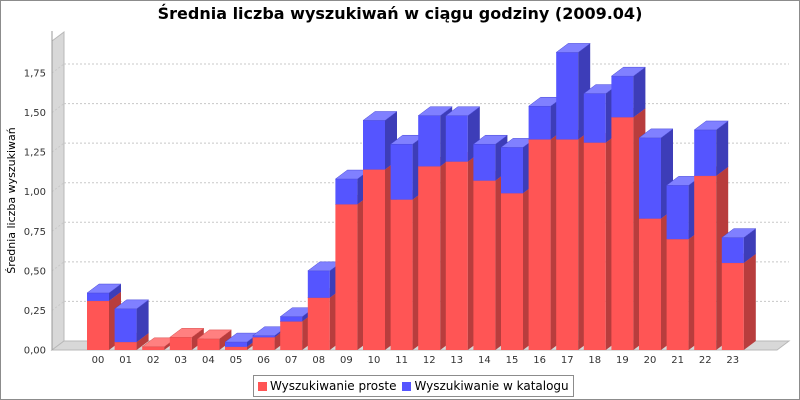 The height and width of the screenshot is (400, 800). I want to click on x-tick-label: 17, so click(567, 360).